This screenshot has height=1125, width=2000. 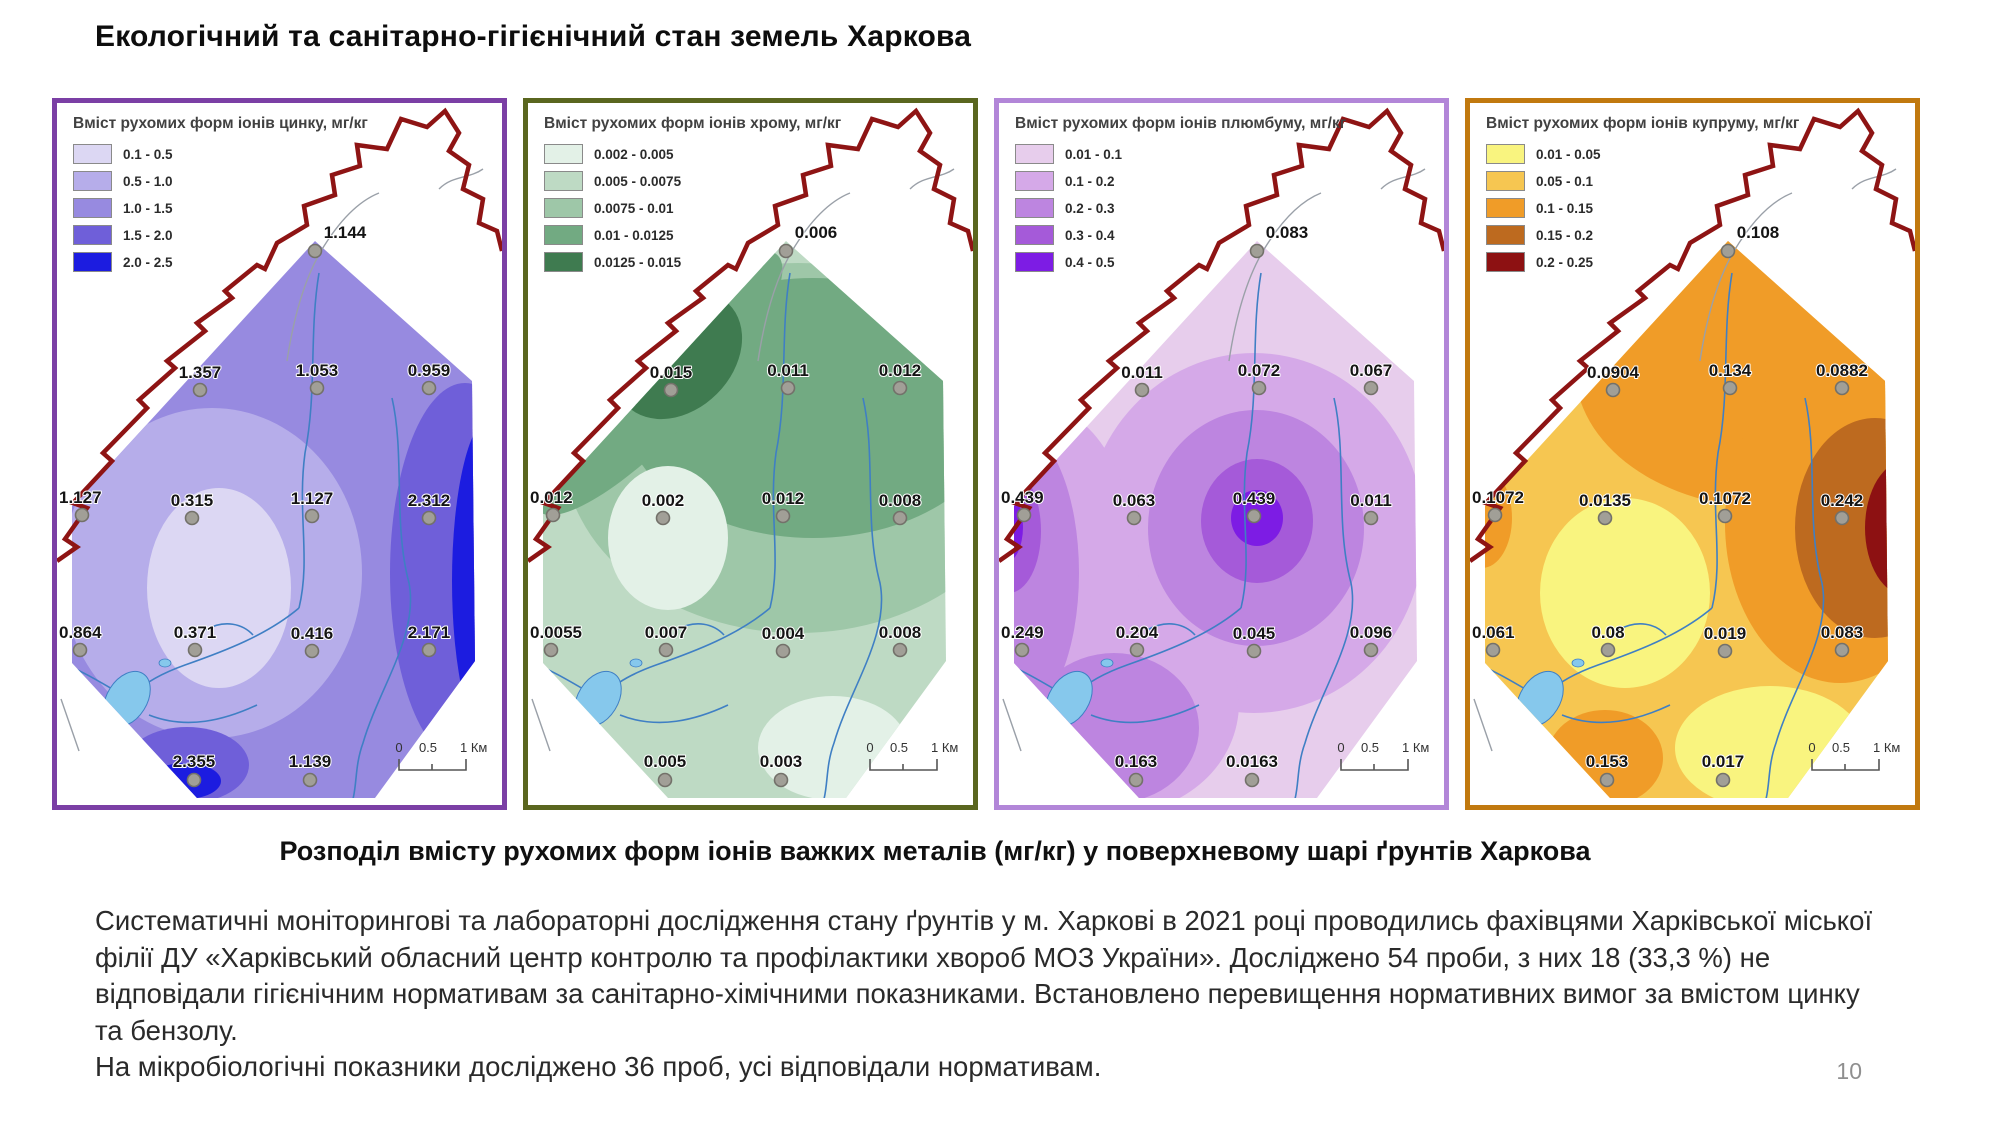 I want to click on legend-range-label: 0.1 - 0.2, so click(x=1090, y=181).